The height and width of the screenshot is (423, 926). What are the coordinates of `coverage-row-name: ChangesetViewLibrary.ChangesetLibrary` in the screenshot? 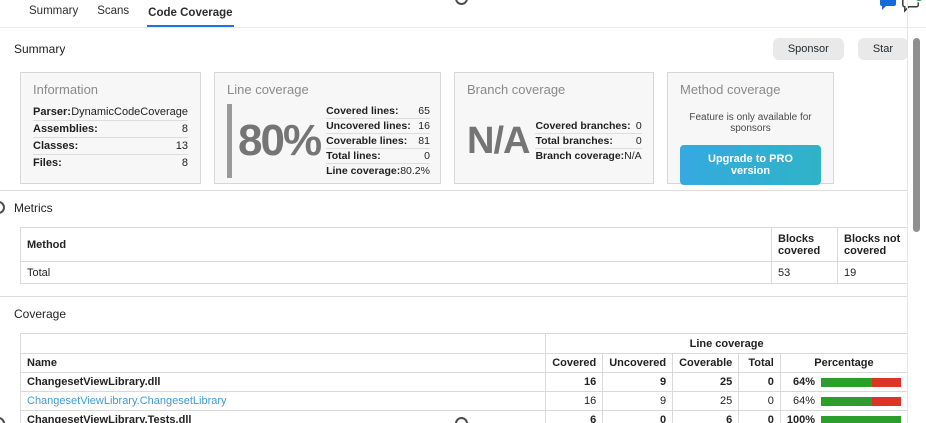 It's located at (283, 401).